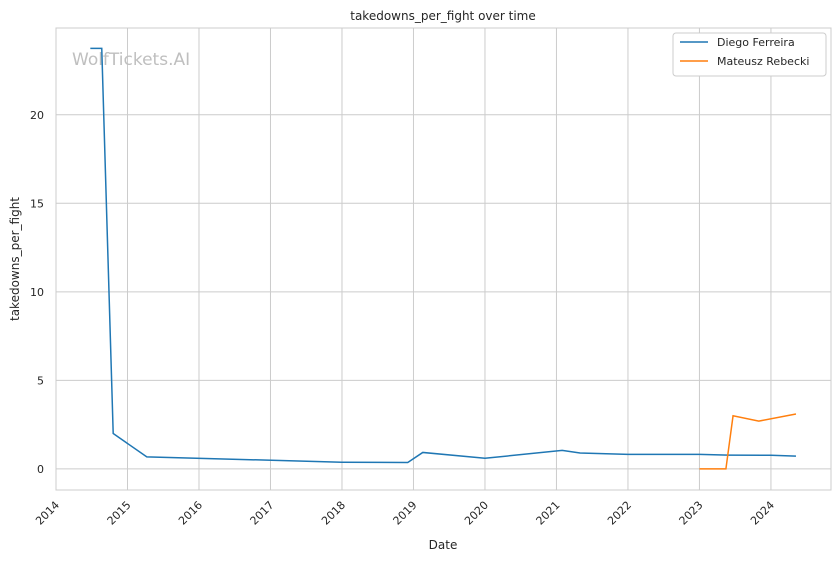 The image size is (840, 565). I want to click on y-tick-label: 15, so click(37, 203).